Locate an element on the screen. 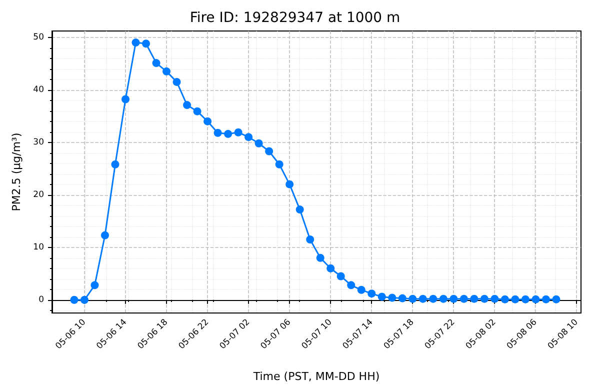  y-tick-label: 30 is located at coordinates (38, 142).